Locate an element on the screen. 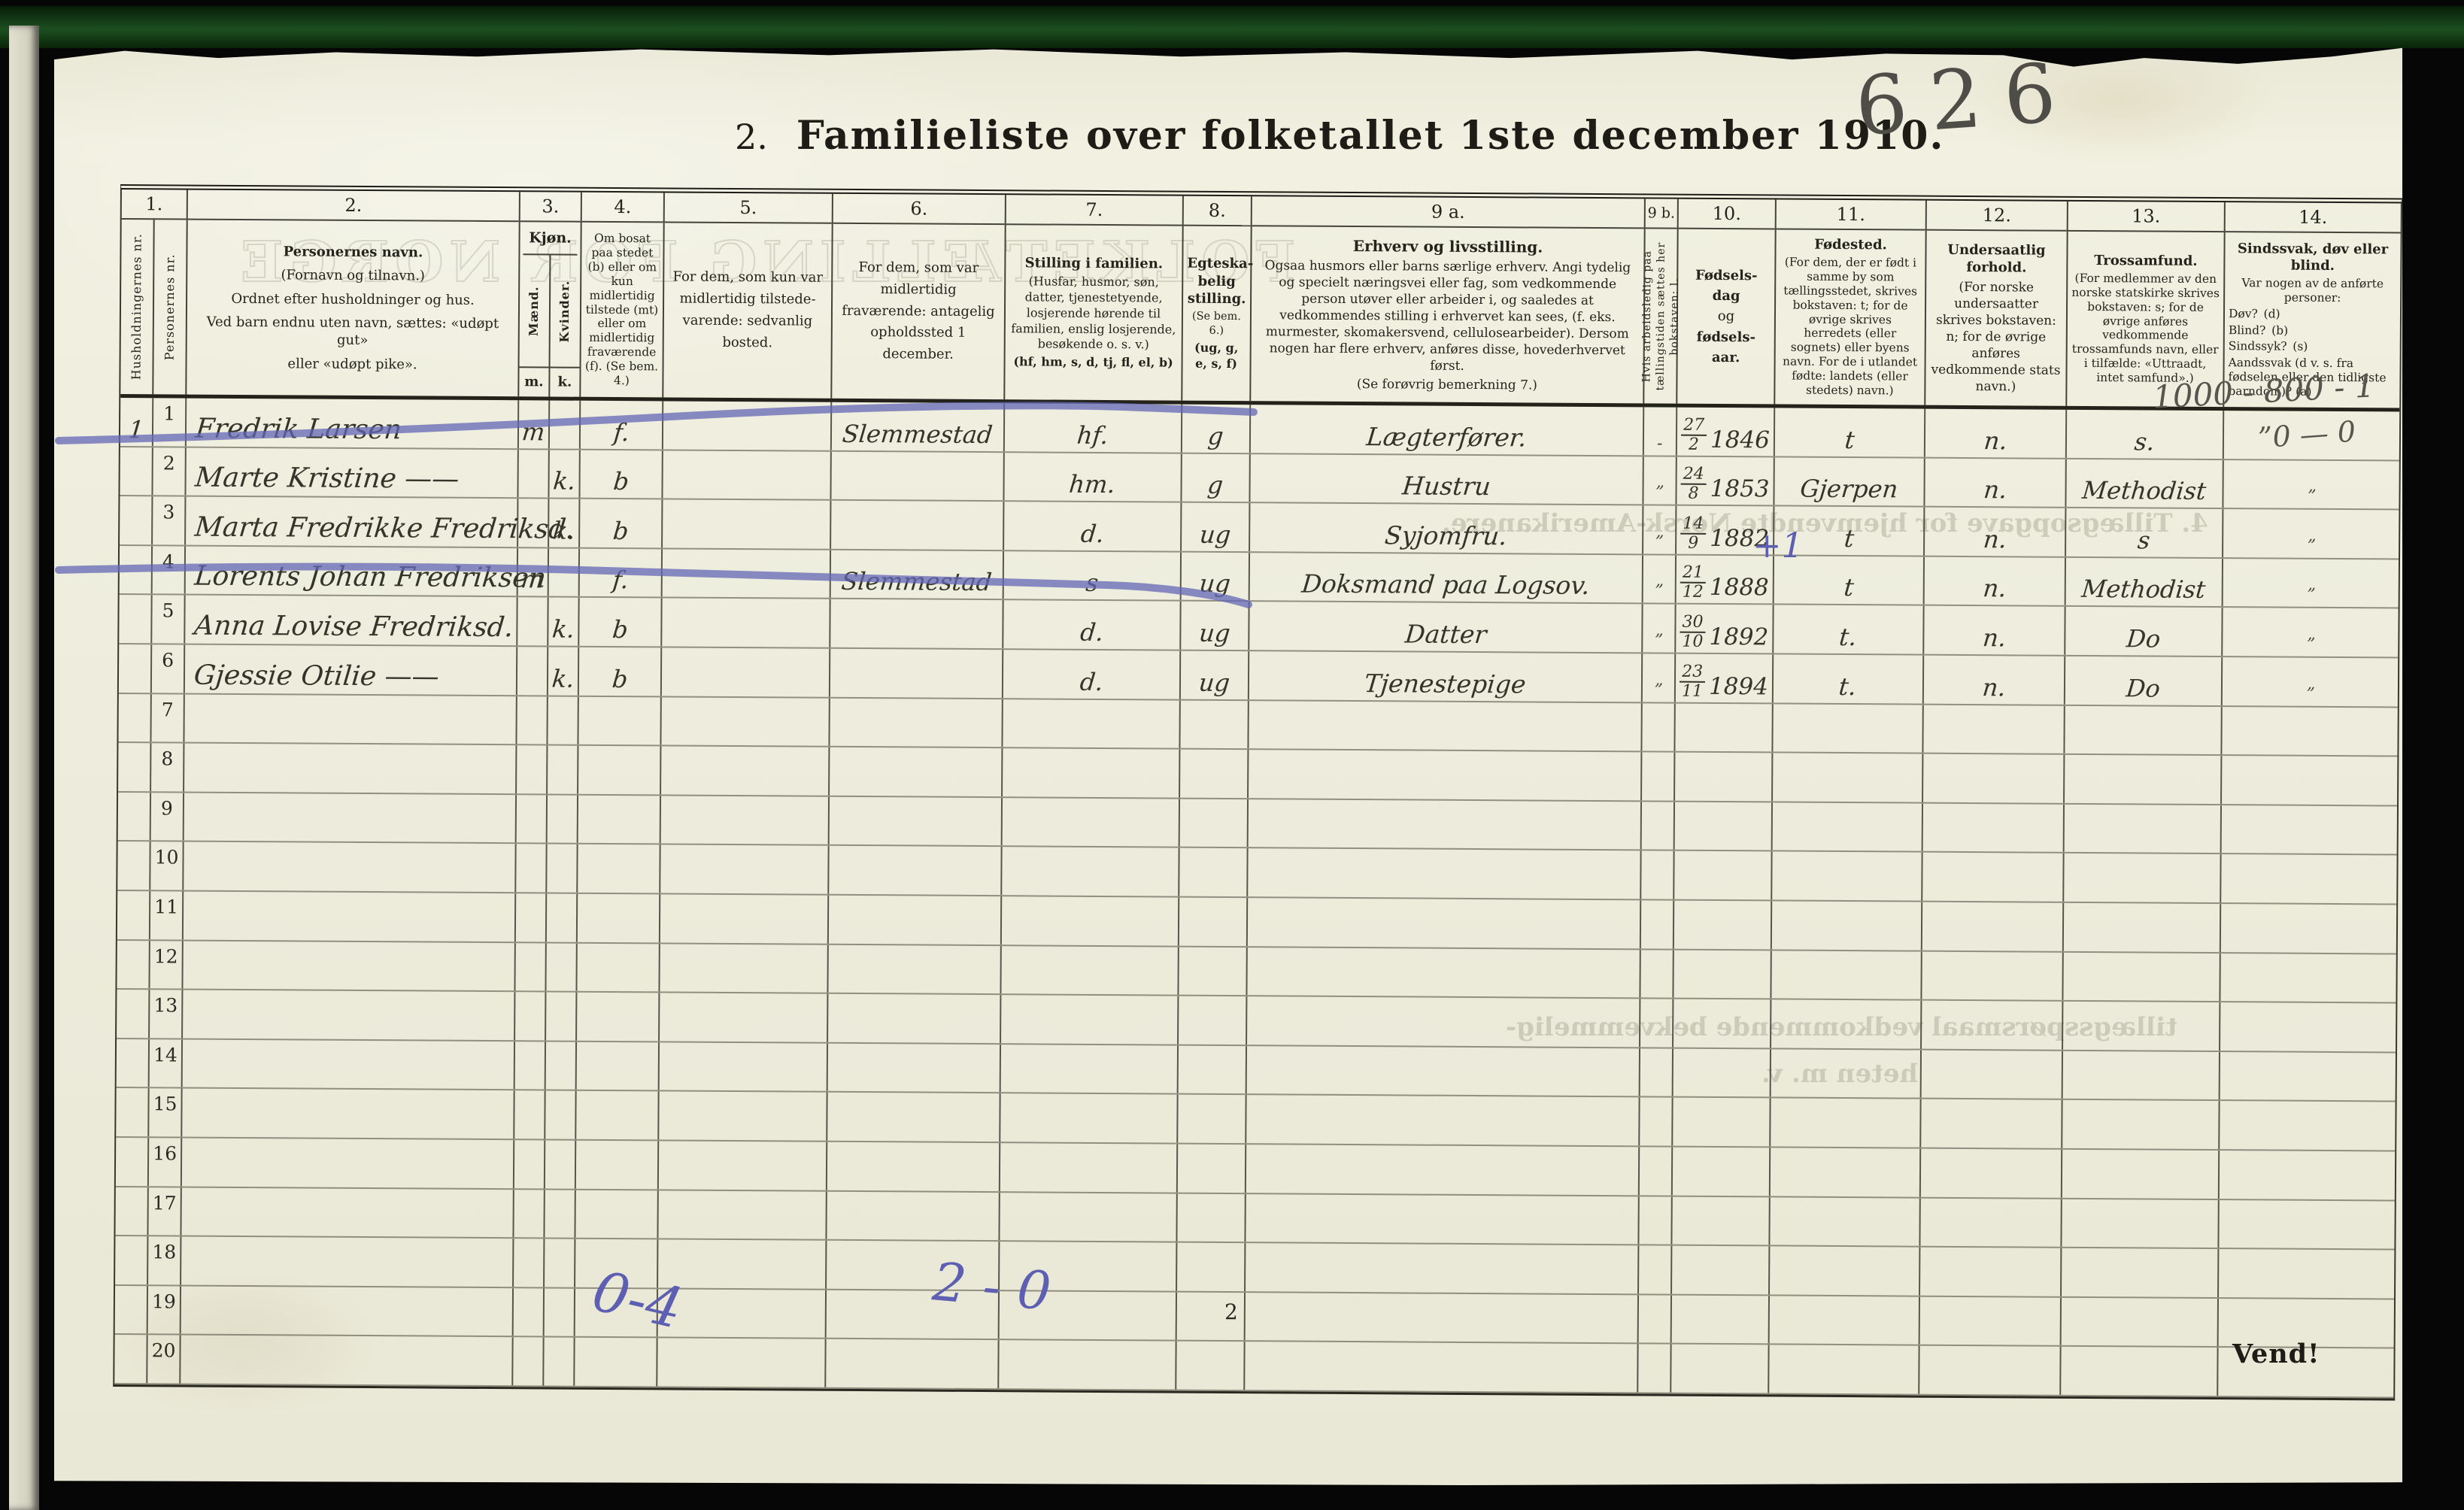 The image size is (2464, 1510). pencil-tally-line2: ”0 — 0 is located at coordinates (2306, 435).